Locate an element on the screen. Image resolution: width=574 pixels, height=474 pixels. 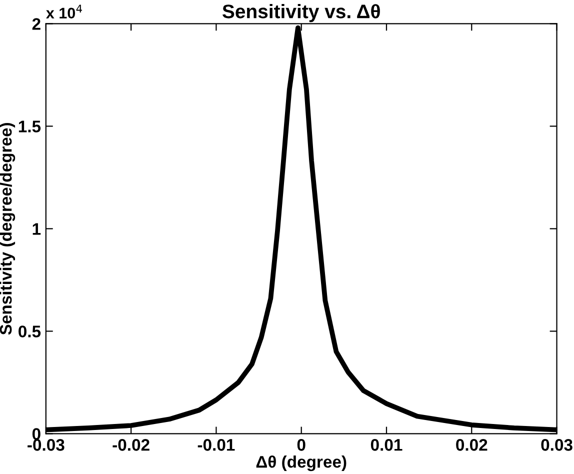
x-tick-label: -0.01 is located at coordinates (216, 445).